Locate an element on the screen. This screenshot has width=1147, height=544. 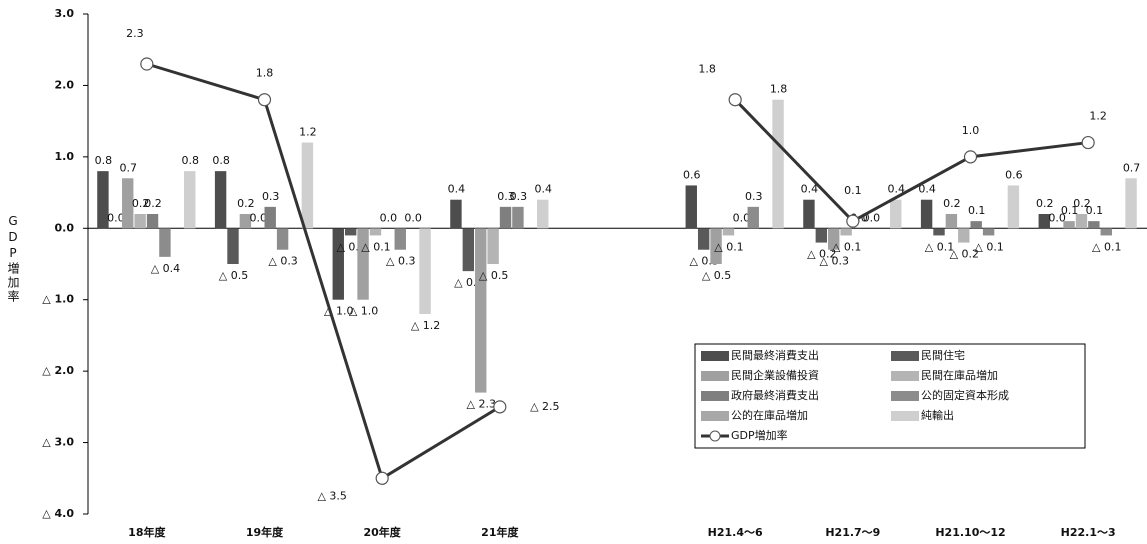
legend-label: 民間最終消費支出 is located at coordinates (775, 355).